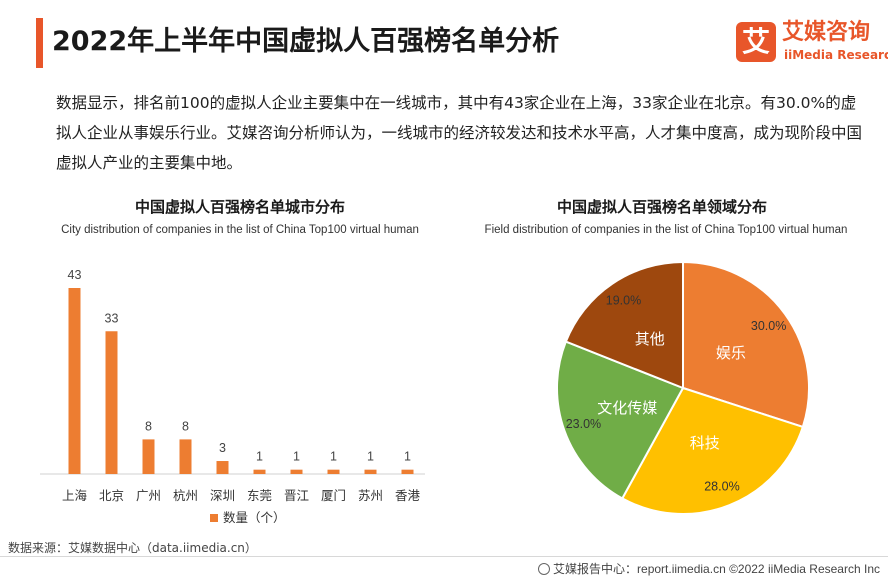 This screenshot has width=888, height=582. I want to click on page-title: 2022年上半年中国虚拟人百强榜名单分析, so click(306, 41).